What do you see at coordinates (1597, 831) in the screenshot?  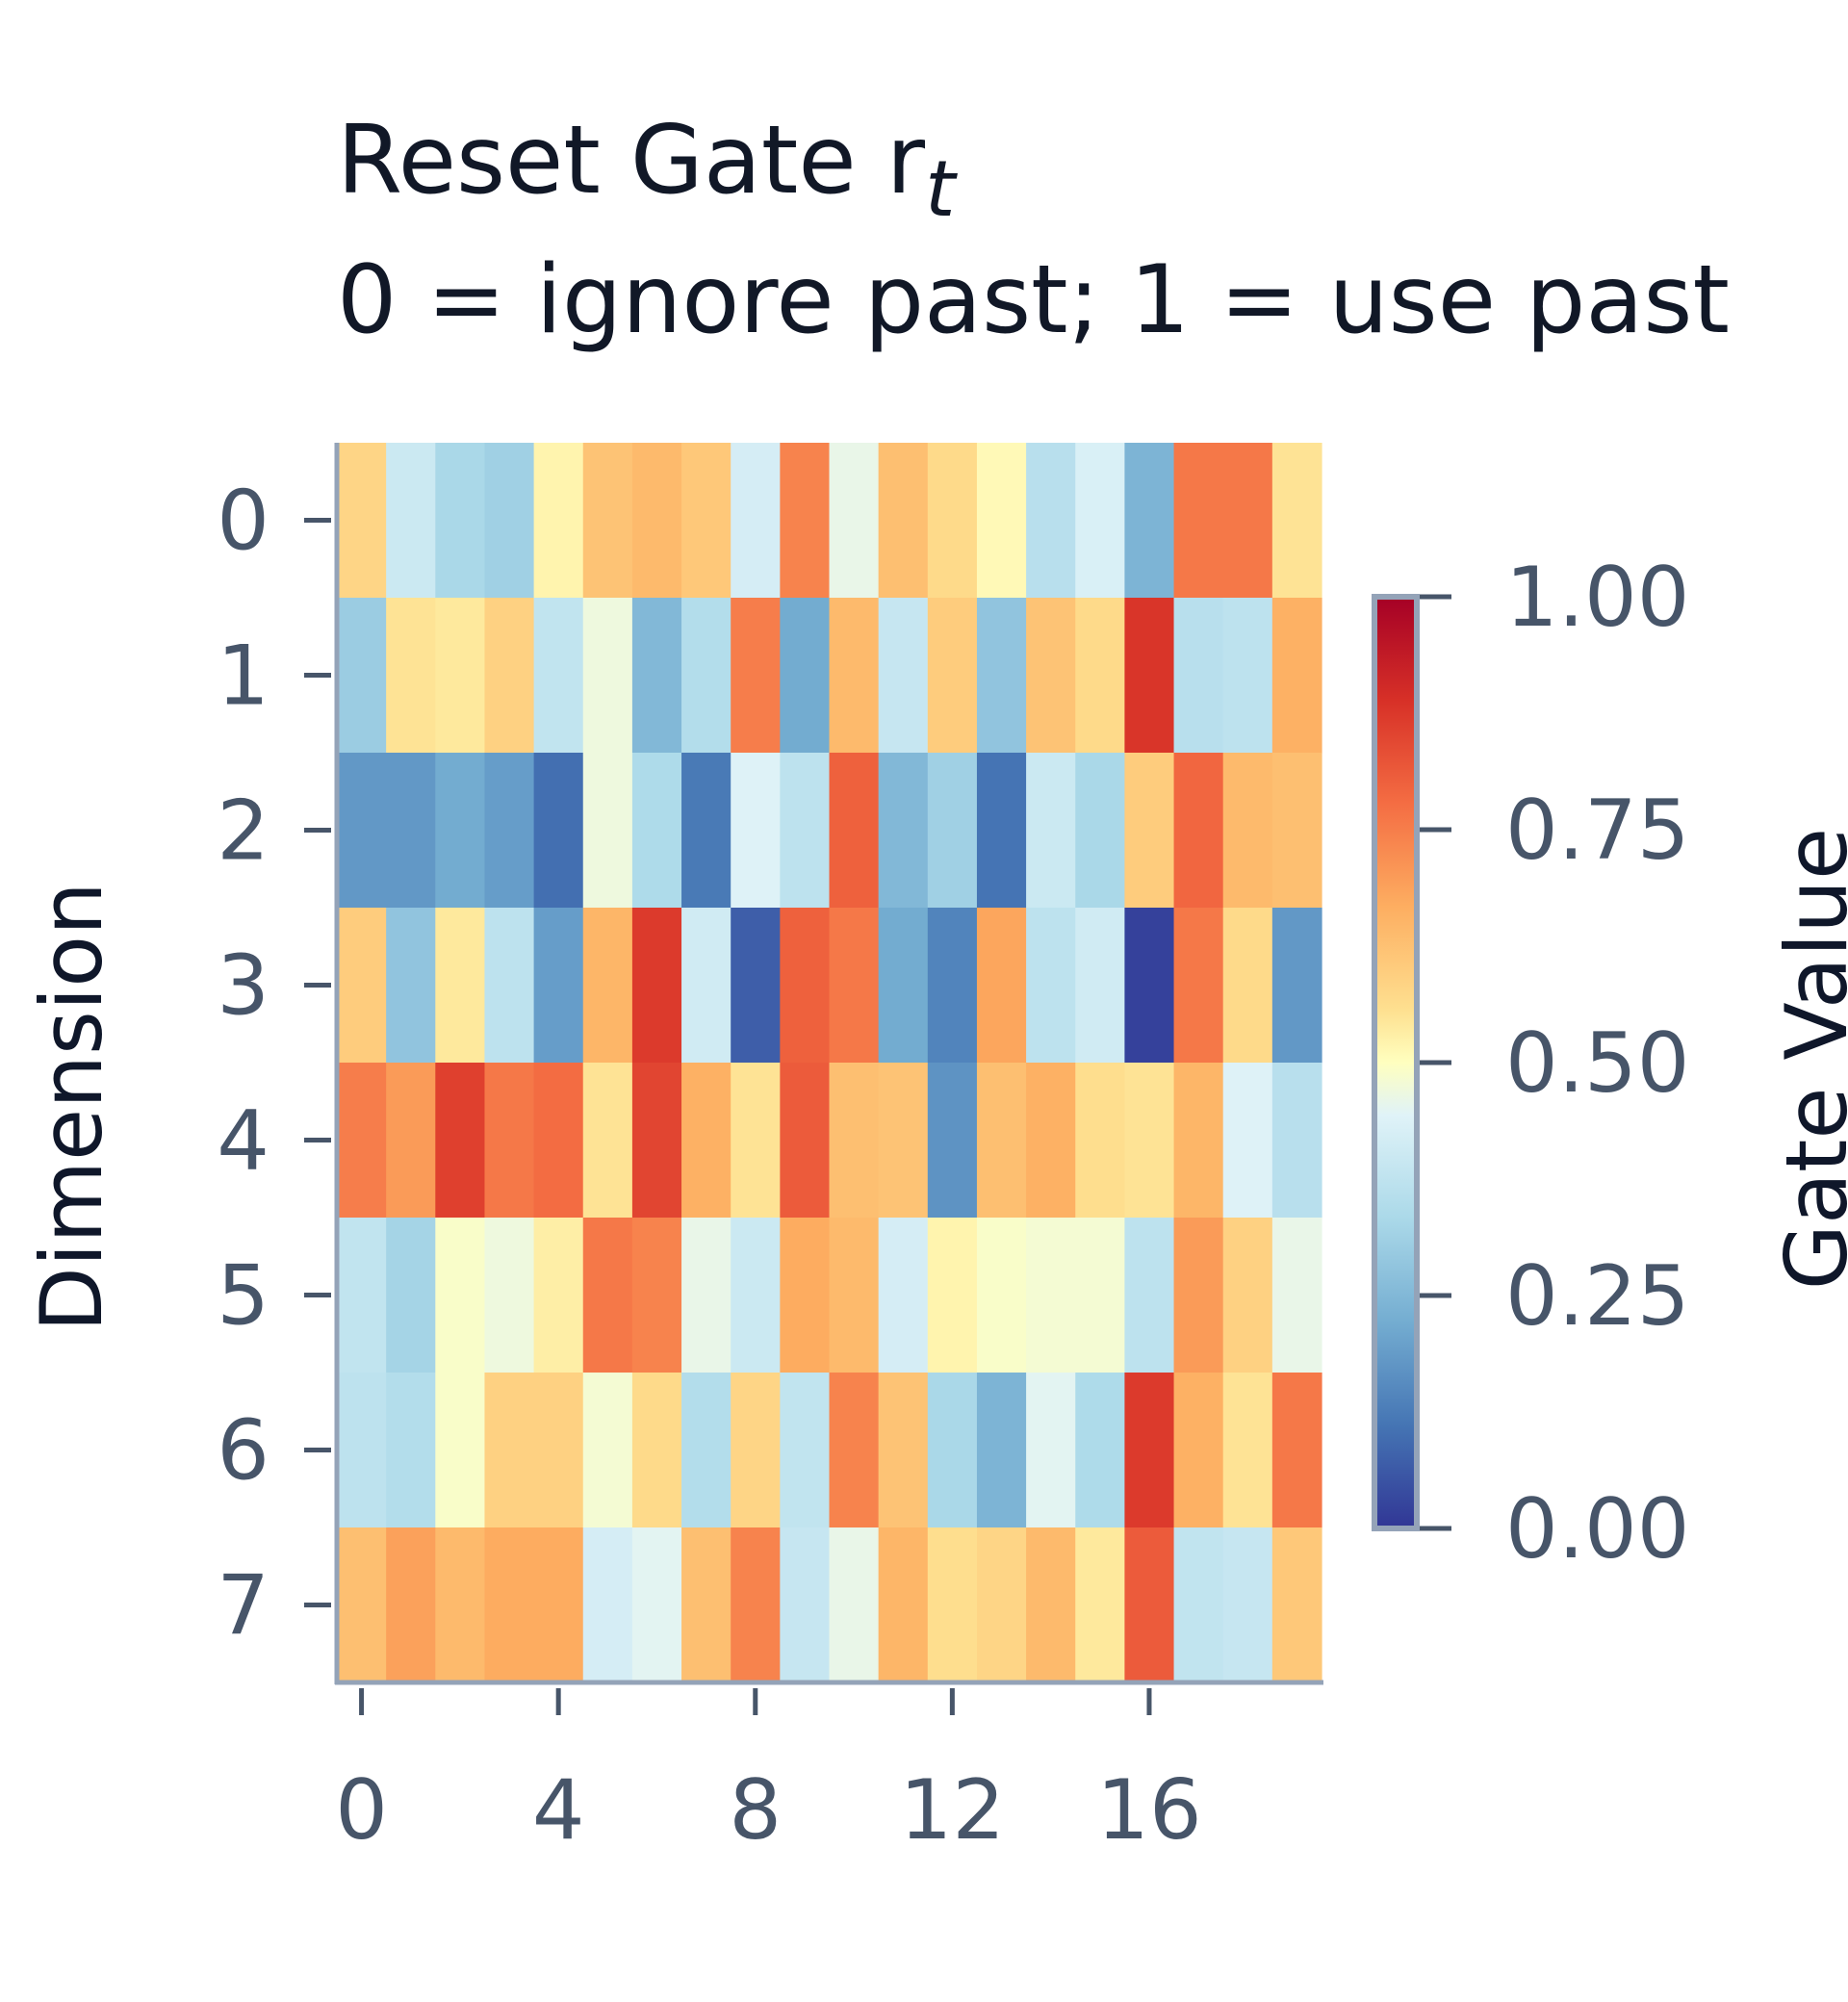 I see `colorbar-tick-label: 0.75` at bounding box center [1597, 831].